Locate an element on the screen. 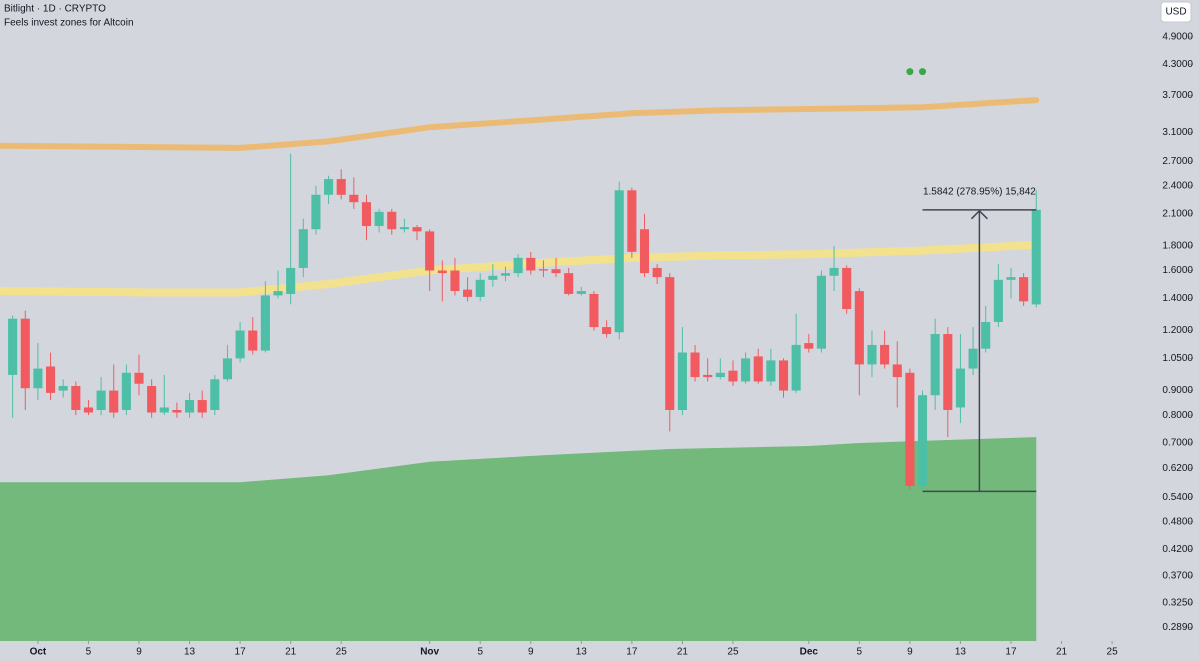  y-tick-label: 0.7000 is located at coordinates (1177, 443).